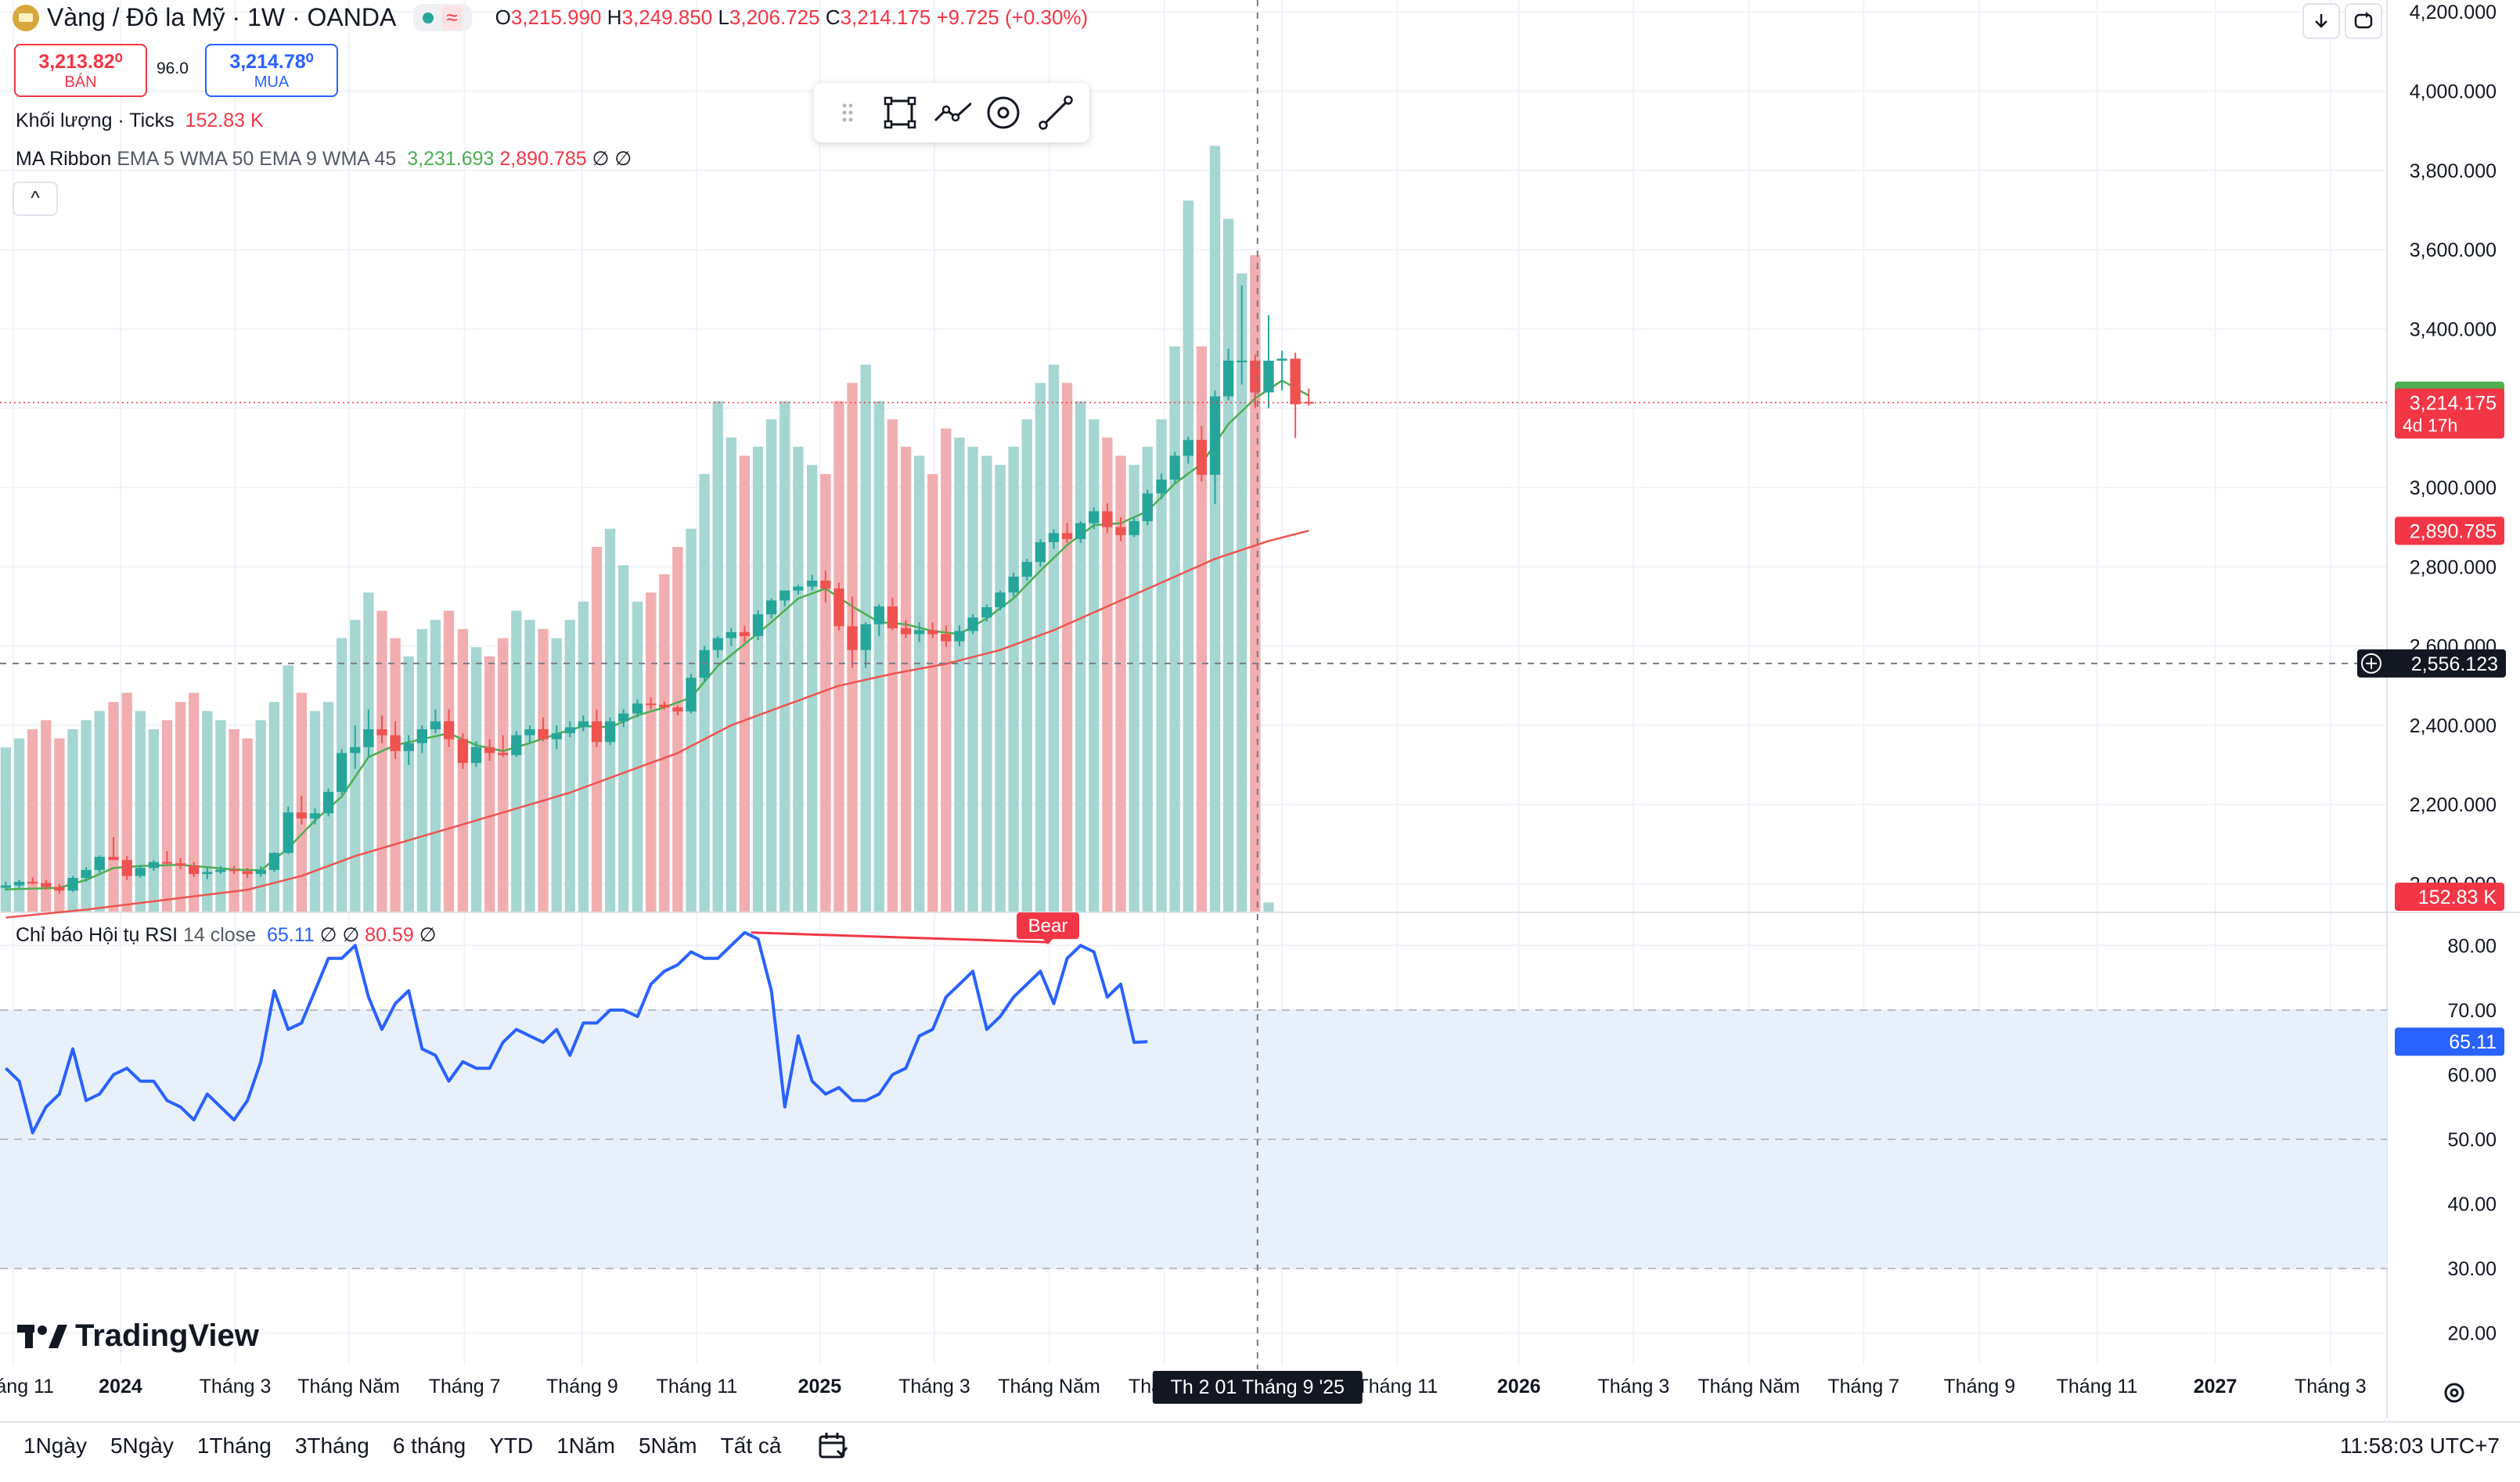 This screenshot has height=1482, width=2520. What do you see at coordinates (331, 1445) in the screenshot?
I see `range-3m: 3Tháng` at bounding box center [331, 1445].